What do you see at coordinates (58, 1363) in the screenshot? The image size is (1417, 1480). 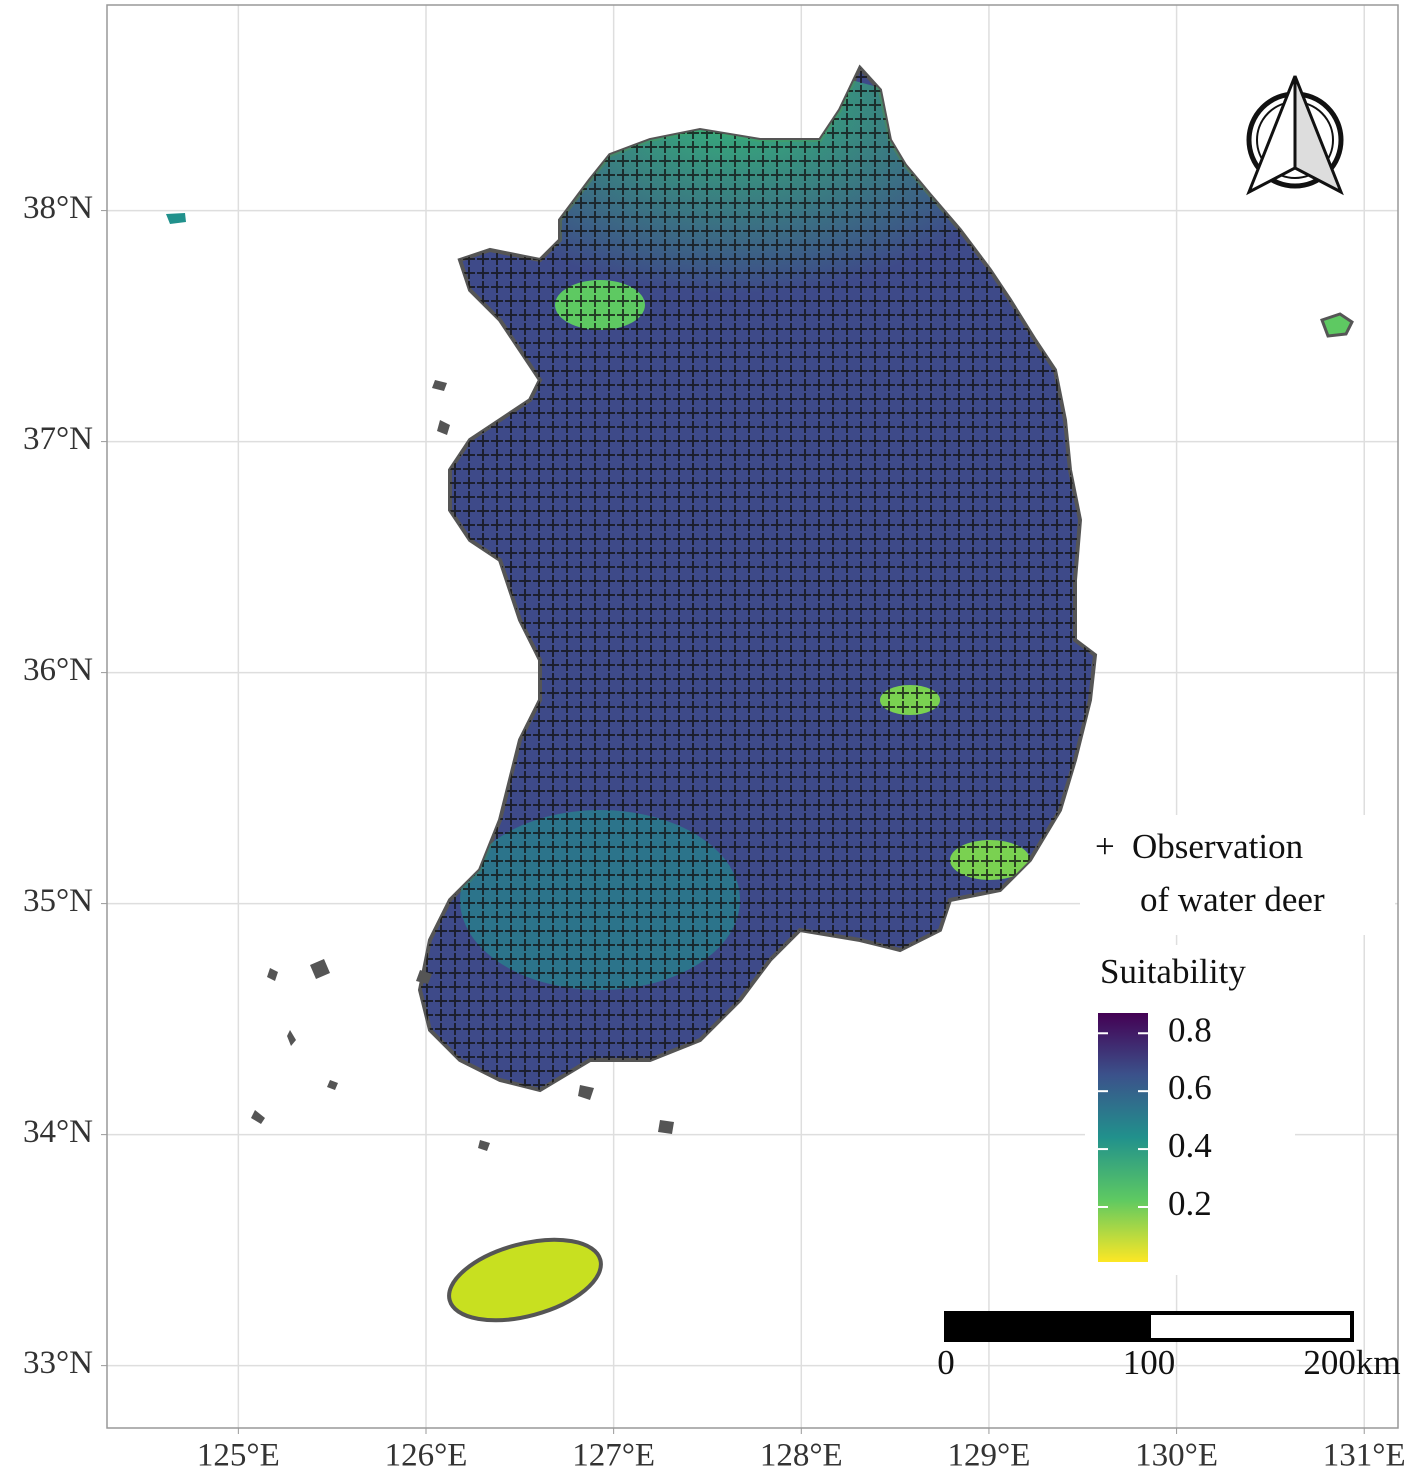 I see `y-tick-label: 33°N` at bounding box center [58, 1363].